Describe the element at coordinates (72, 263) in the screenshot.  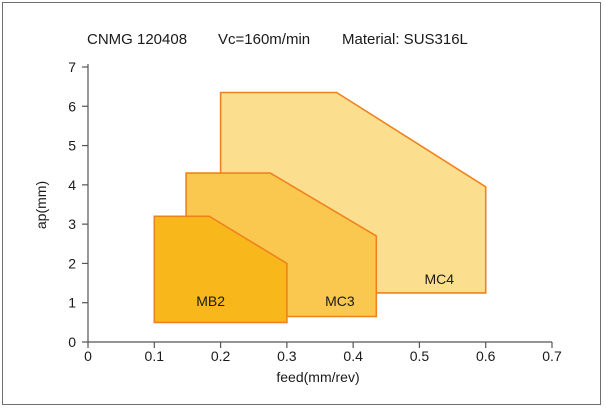
I see `y-tick-label: 2` at that location.